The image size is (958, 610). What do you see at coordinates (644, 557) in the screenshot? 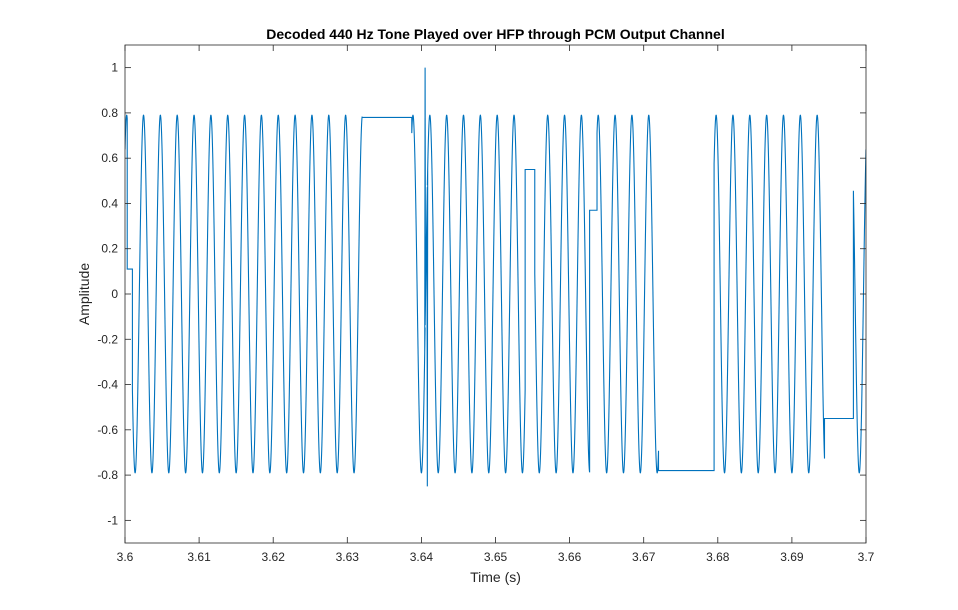
I see `x-tick-label: 3.67` at bounding box center [644, 557].